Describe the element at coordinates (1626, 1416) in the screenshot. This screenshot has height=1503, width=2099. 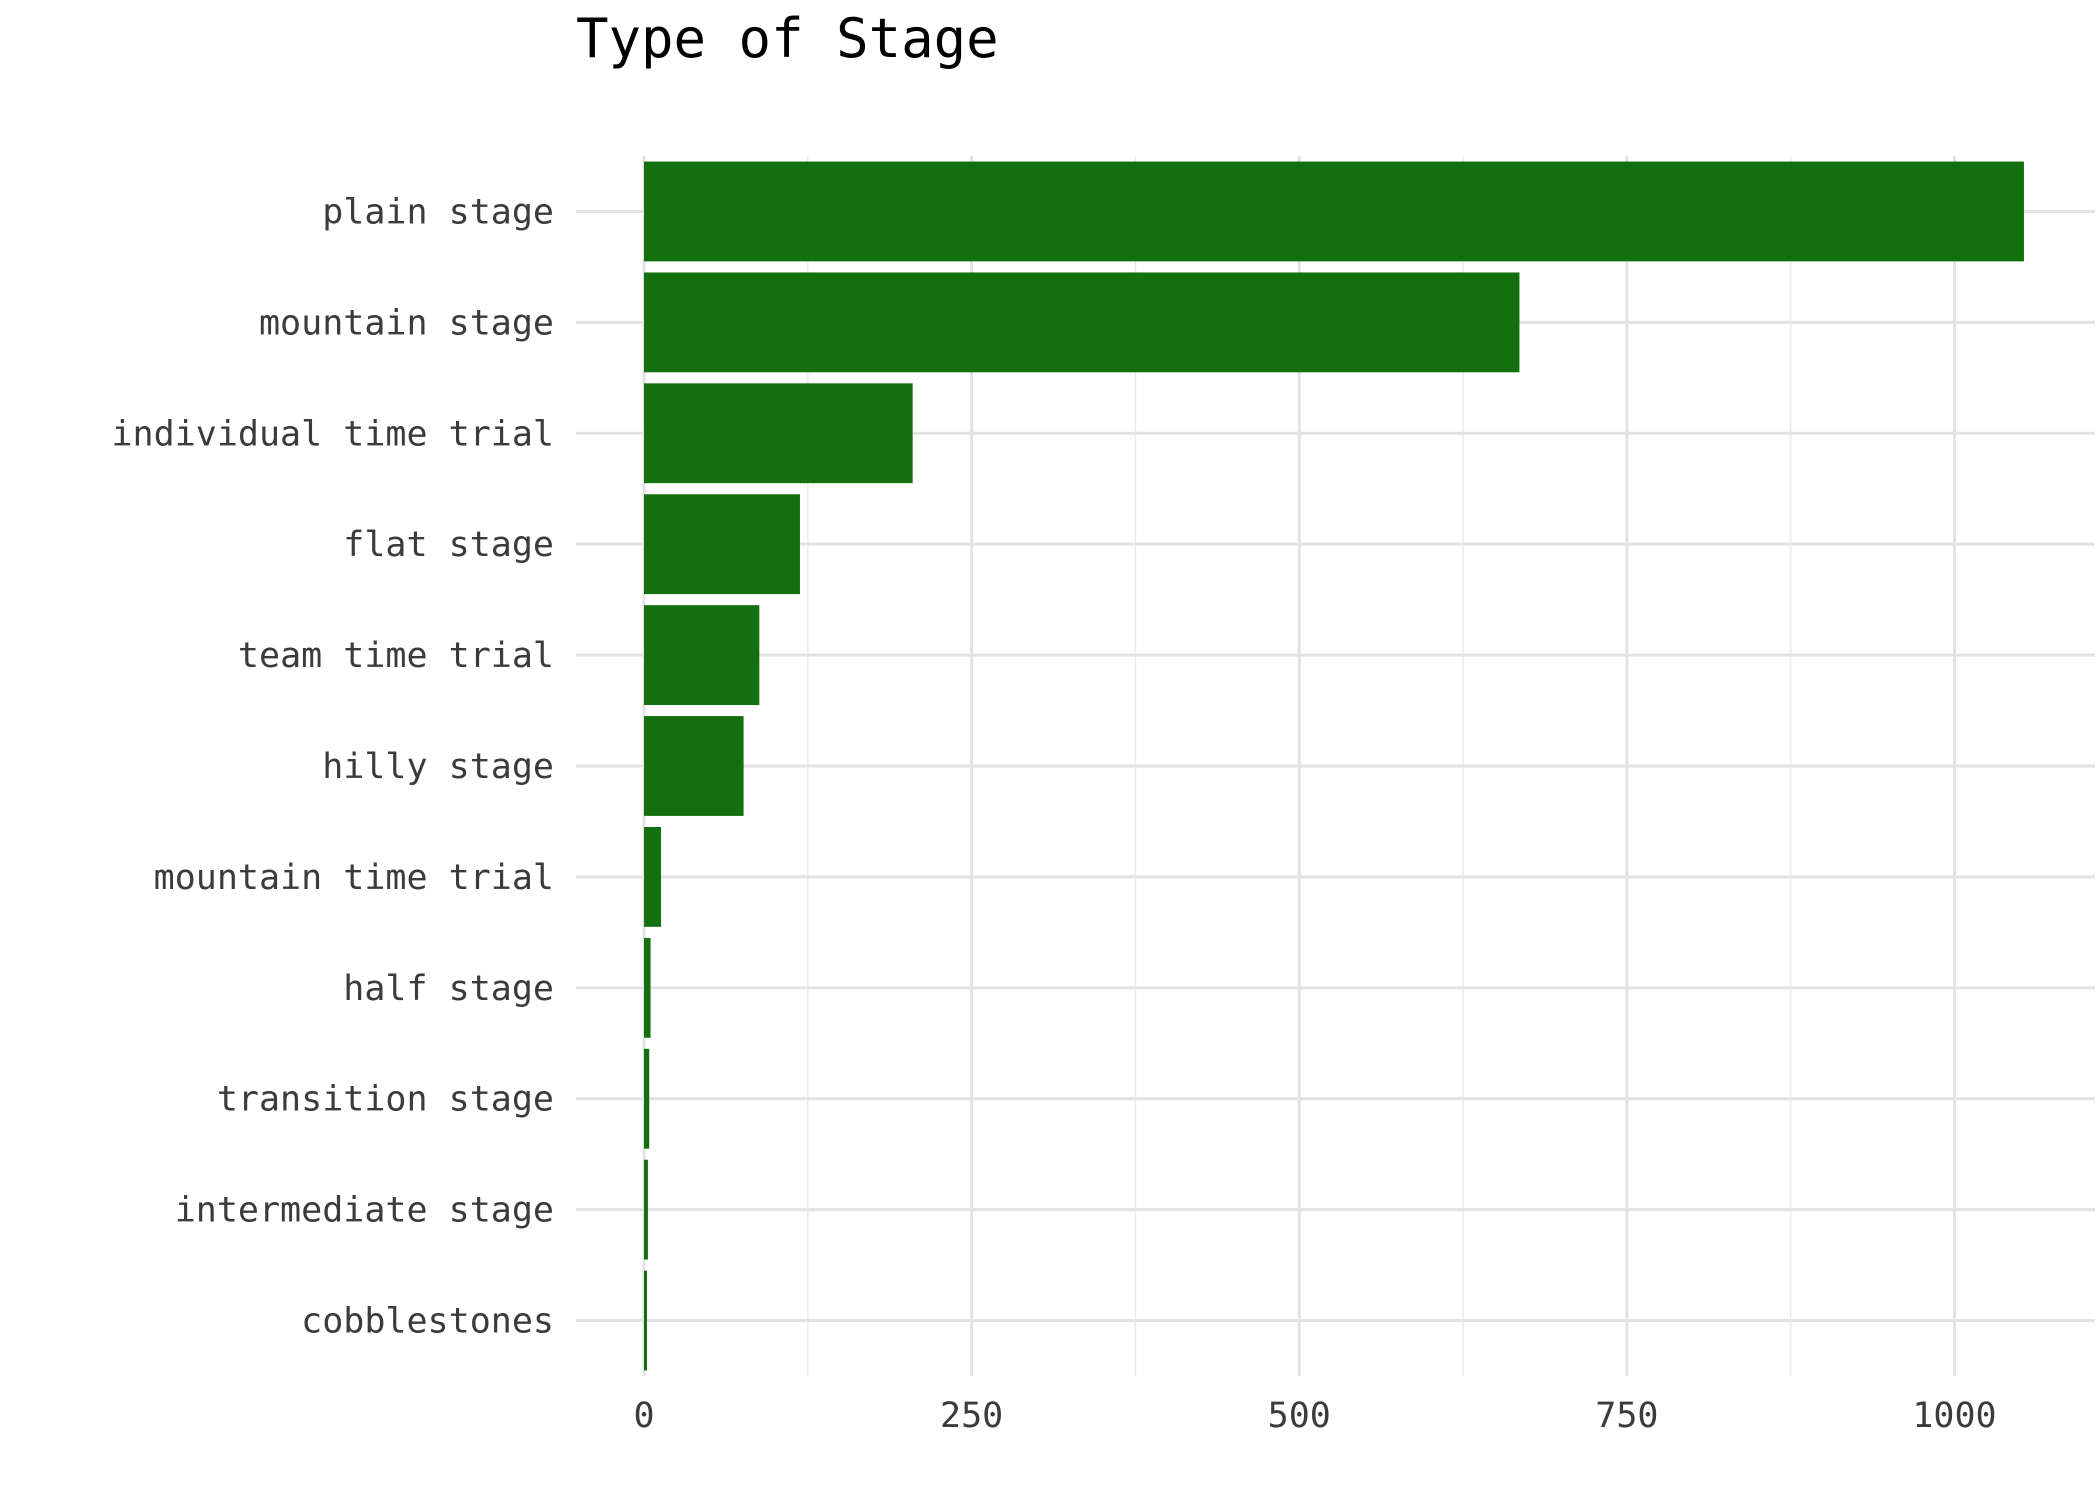
I see `x-tick-label: 750` at that location.